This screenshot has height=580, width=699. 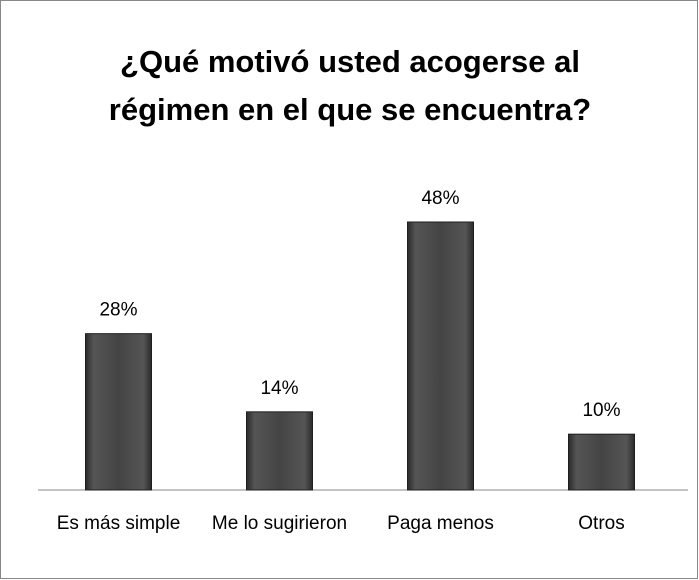 I want to click on data-label: 10%, so click(x=601, y=410).